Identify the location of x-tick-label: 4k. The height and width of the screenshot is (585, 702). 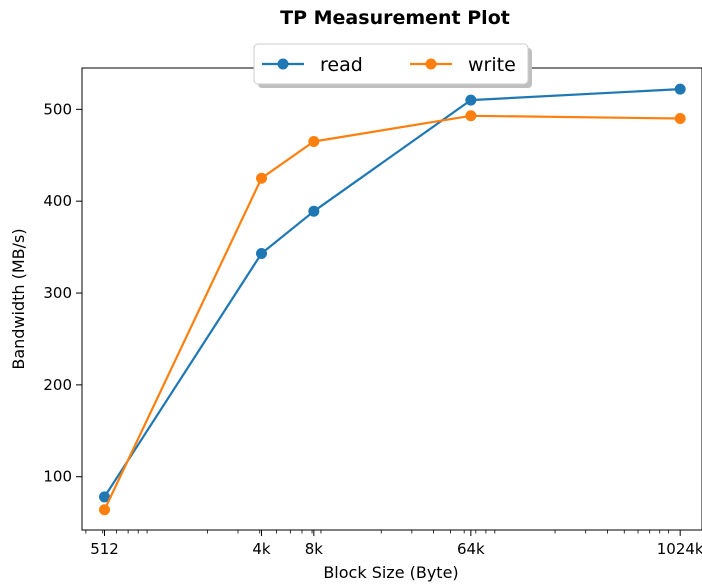
(261, 549).